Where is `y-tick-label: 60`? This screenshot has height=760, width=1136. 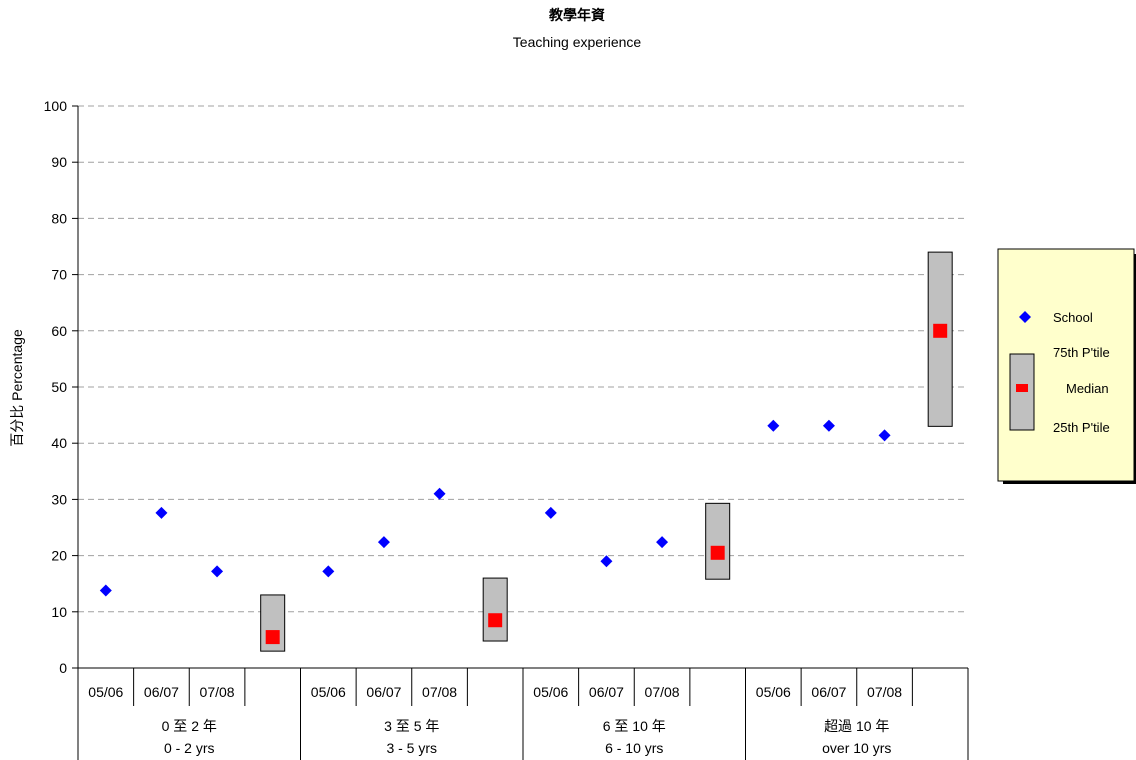
y-tick-label: 60 is located at coordinates (59, 331).